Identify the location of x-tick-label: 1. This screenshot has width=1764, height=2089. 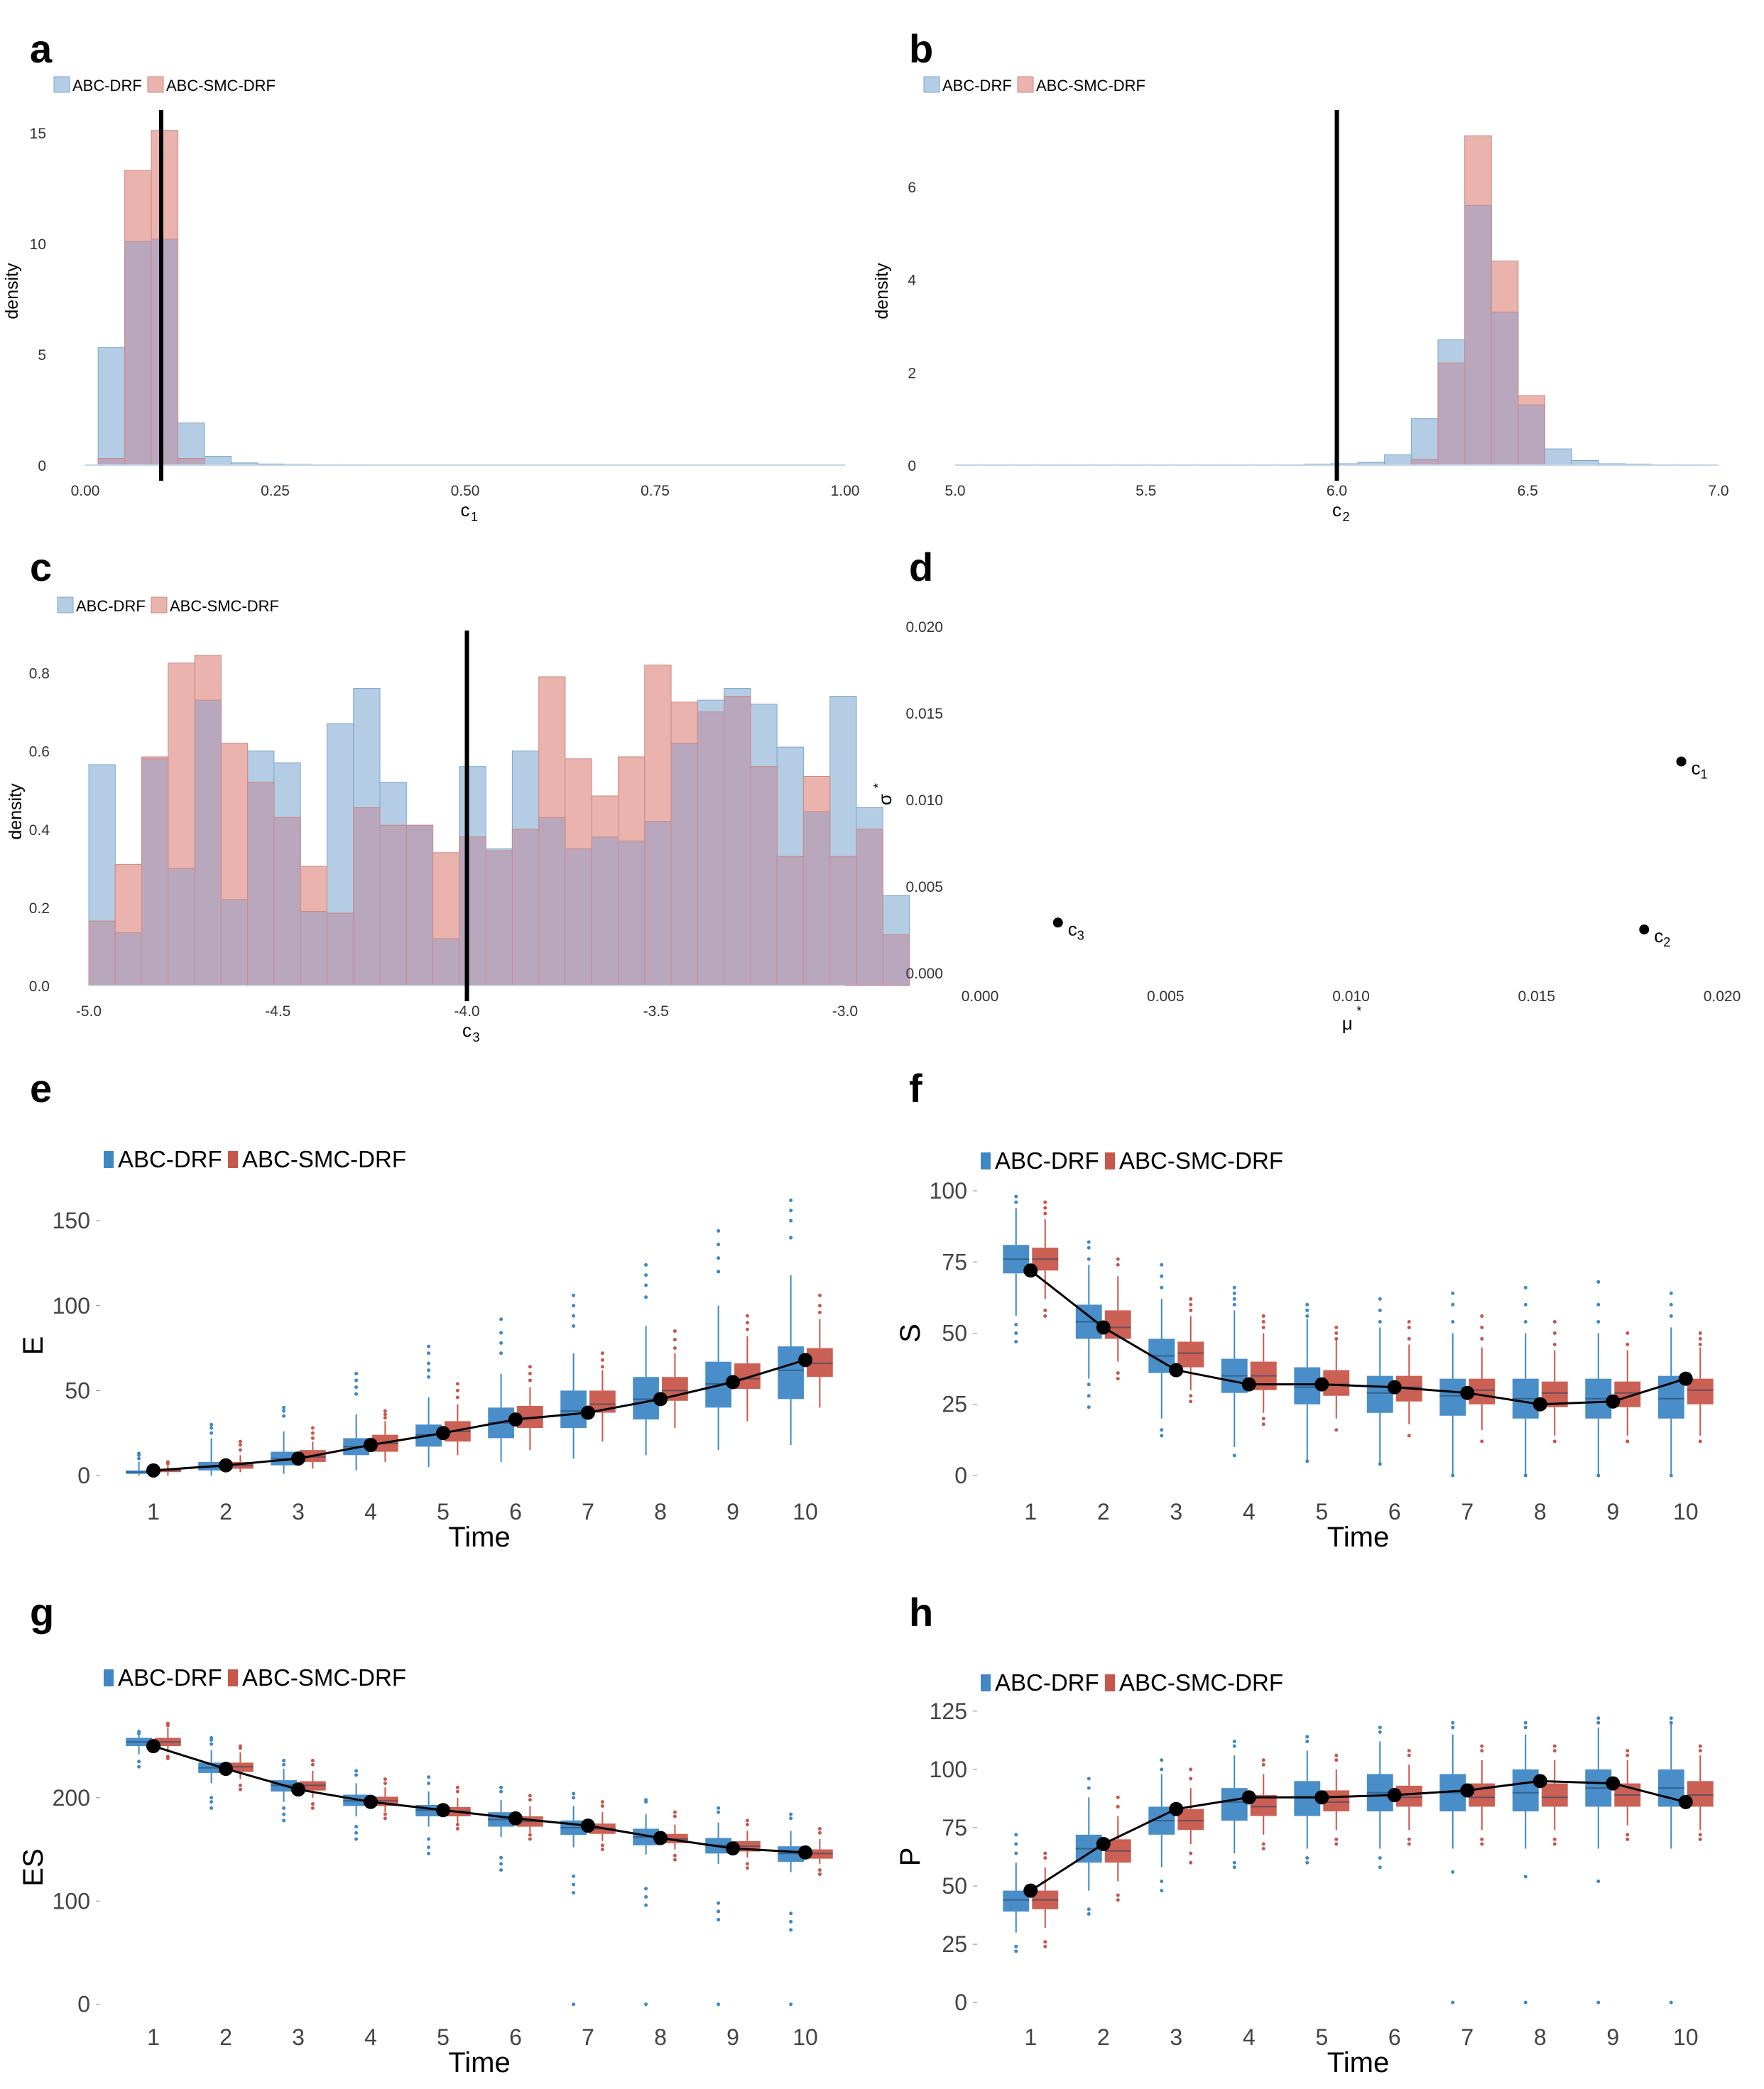
(1031, 2037).